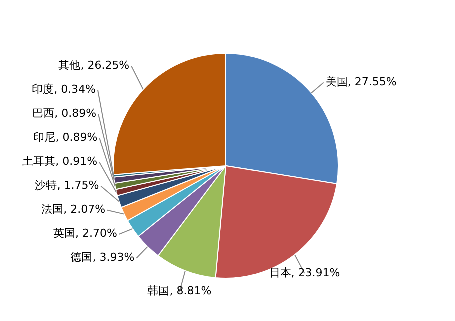 This screenshot has width=455, height=321. Describe the element at coordinates (361, 82) in the screenshot. I see `slice-label: 美国, 27.55%` at that location.